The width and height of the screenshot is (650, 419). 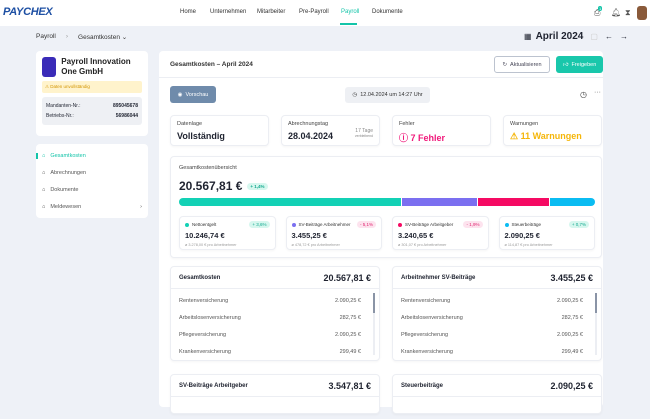 I want to click on segment-change-badge: - 1,9%, so click(x=473, y=224).